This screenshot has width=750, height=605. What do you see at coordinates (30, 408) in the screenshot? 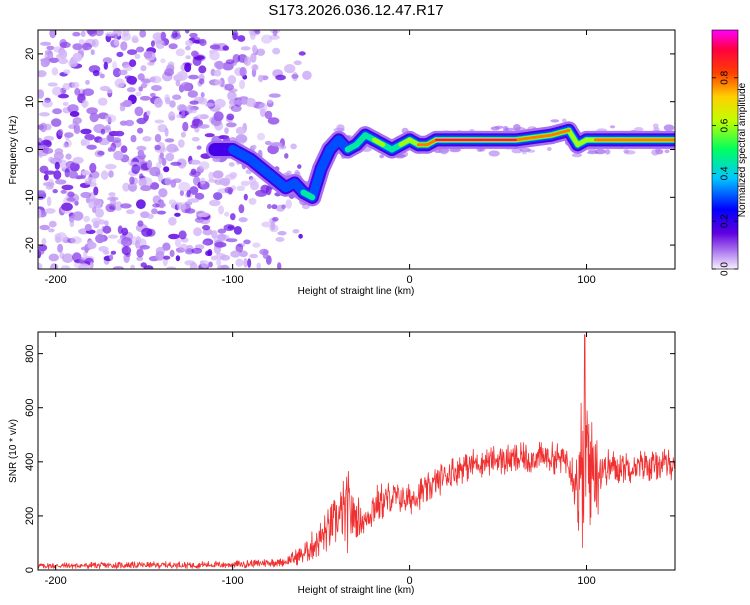
I see `y-tick-label: 600` at bounding box center [30, 408].